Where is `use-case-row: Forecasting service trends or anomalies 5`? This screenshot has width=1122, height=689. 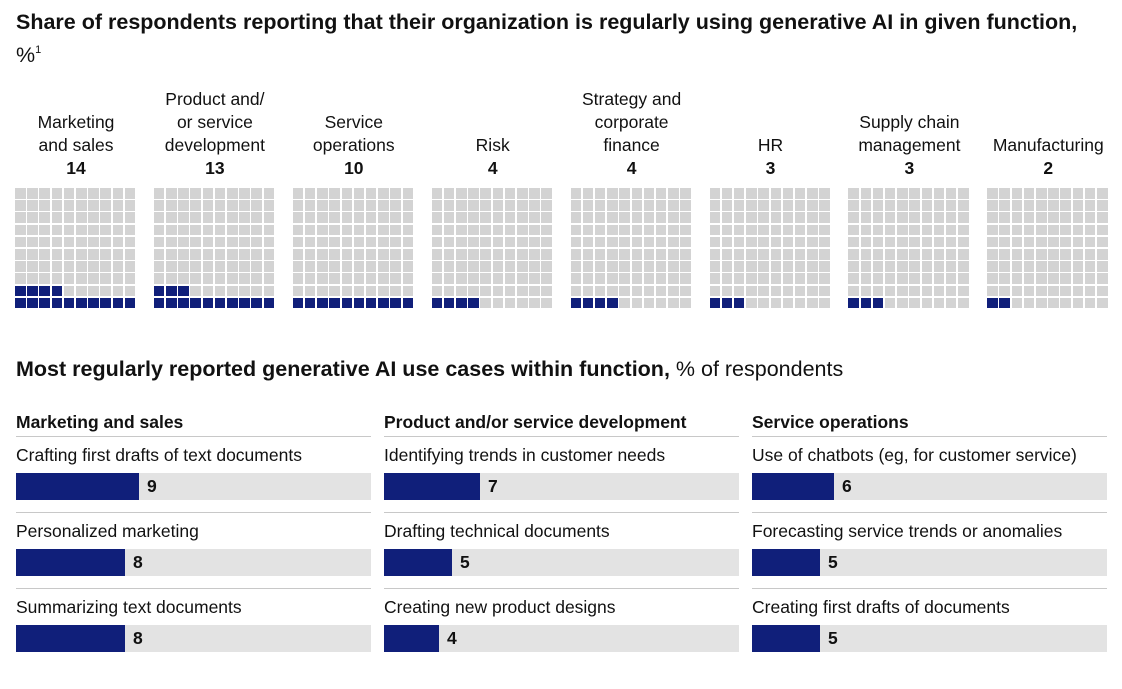
use-case-row: Forecasting service trends or anomalies 5 is located at coordinates (929, 550).